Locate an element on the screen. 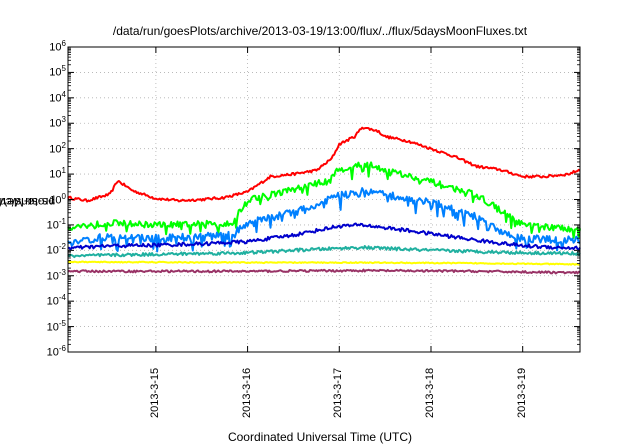  y-tick-exponent: 0 is located at coordinates (63, 196).